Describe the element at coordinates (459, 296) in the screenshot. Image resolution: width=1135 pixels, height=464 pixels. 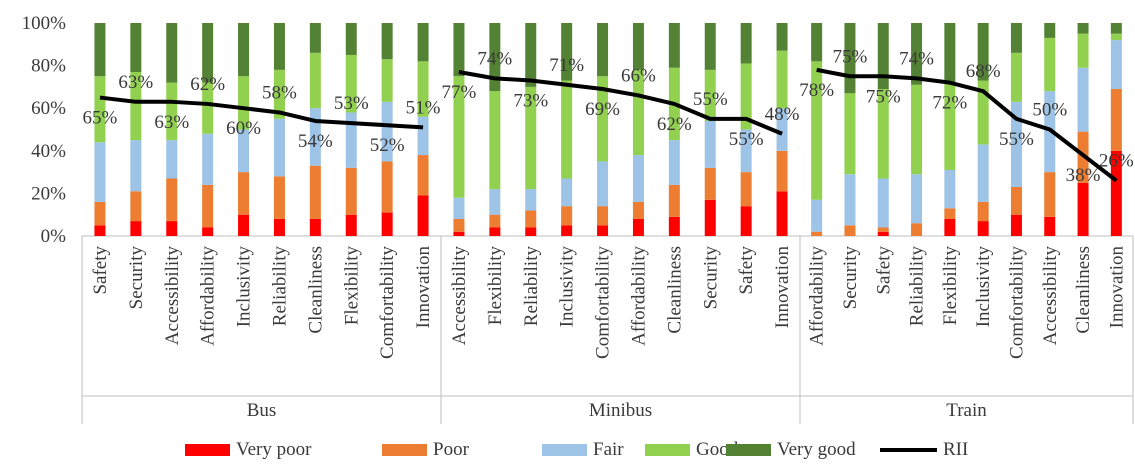
I see `x-tick-label: Accessibility` at that location.